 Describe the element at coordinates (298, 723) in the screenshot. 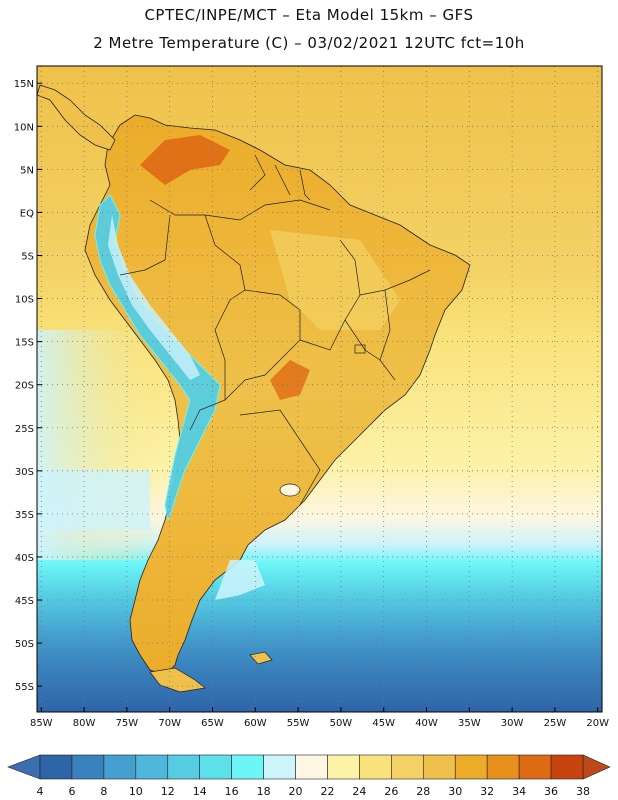

I see `longitude-tick-label: 55W` at that location.